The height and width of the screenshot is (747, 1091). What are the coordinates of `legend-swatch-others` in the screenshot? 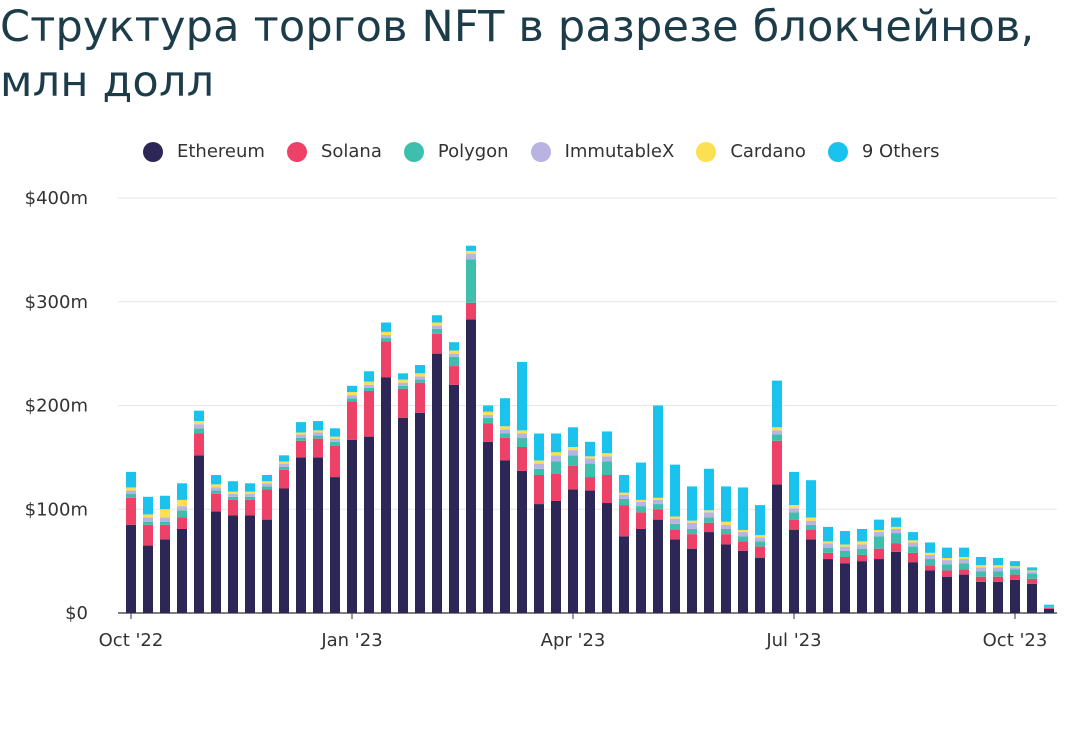 It's located at (837, 151).